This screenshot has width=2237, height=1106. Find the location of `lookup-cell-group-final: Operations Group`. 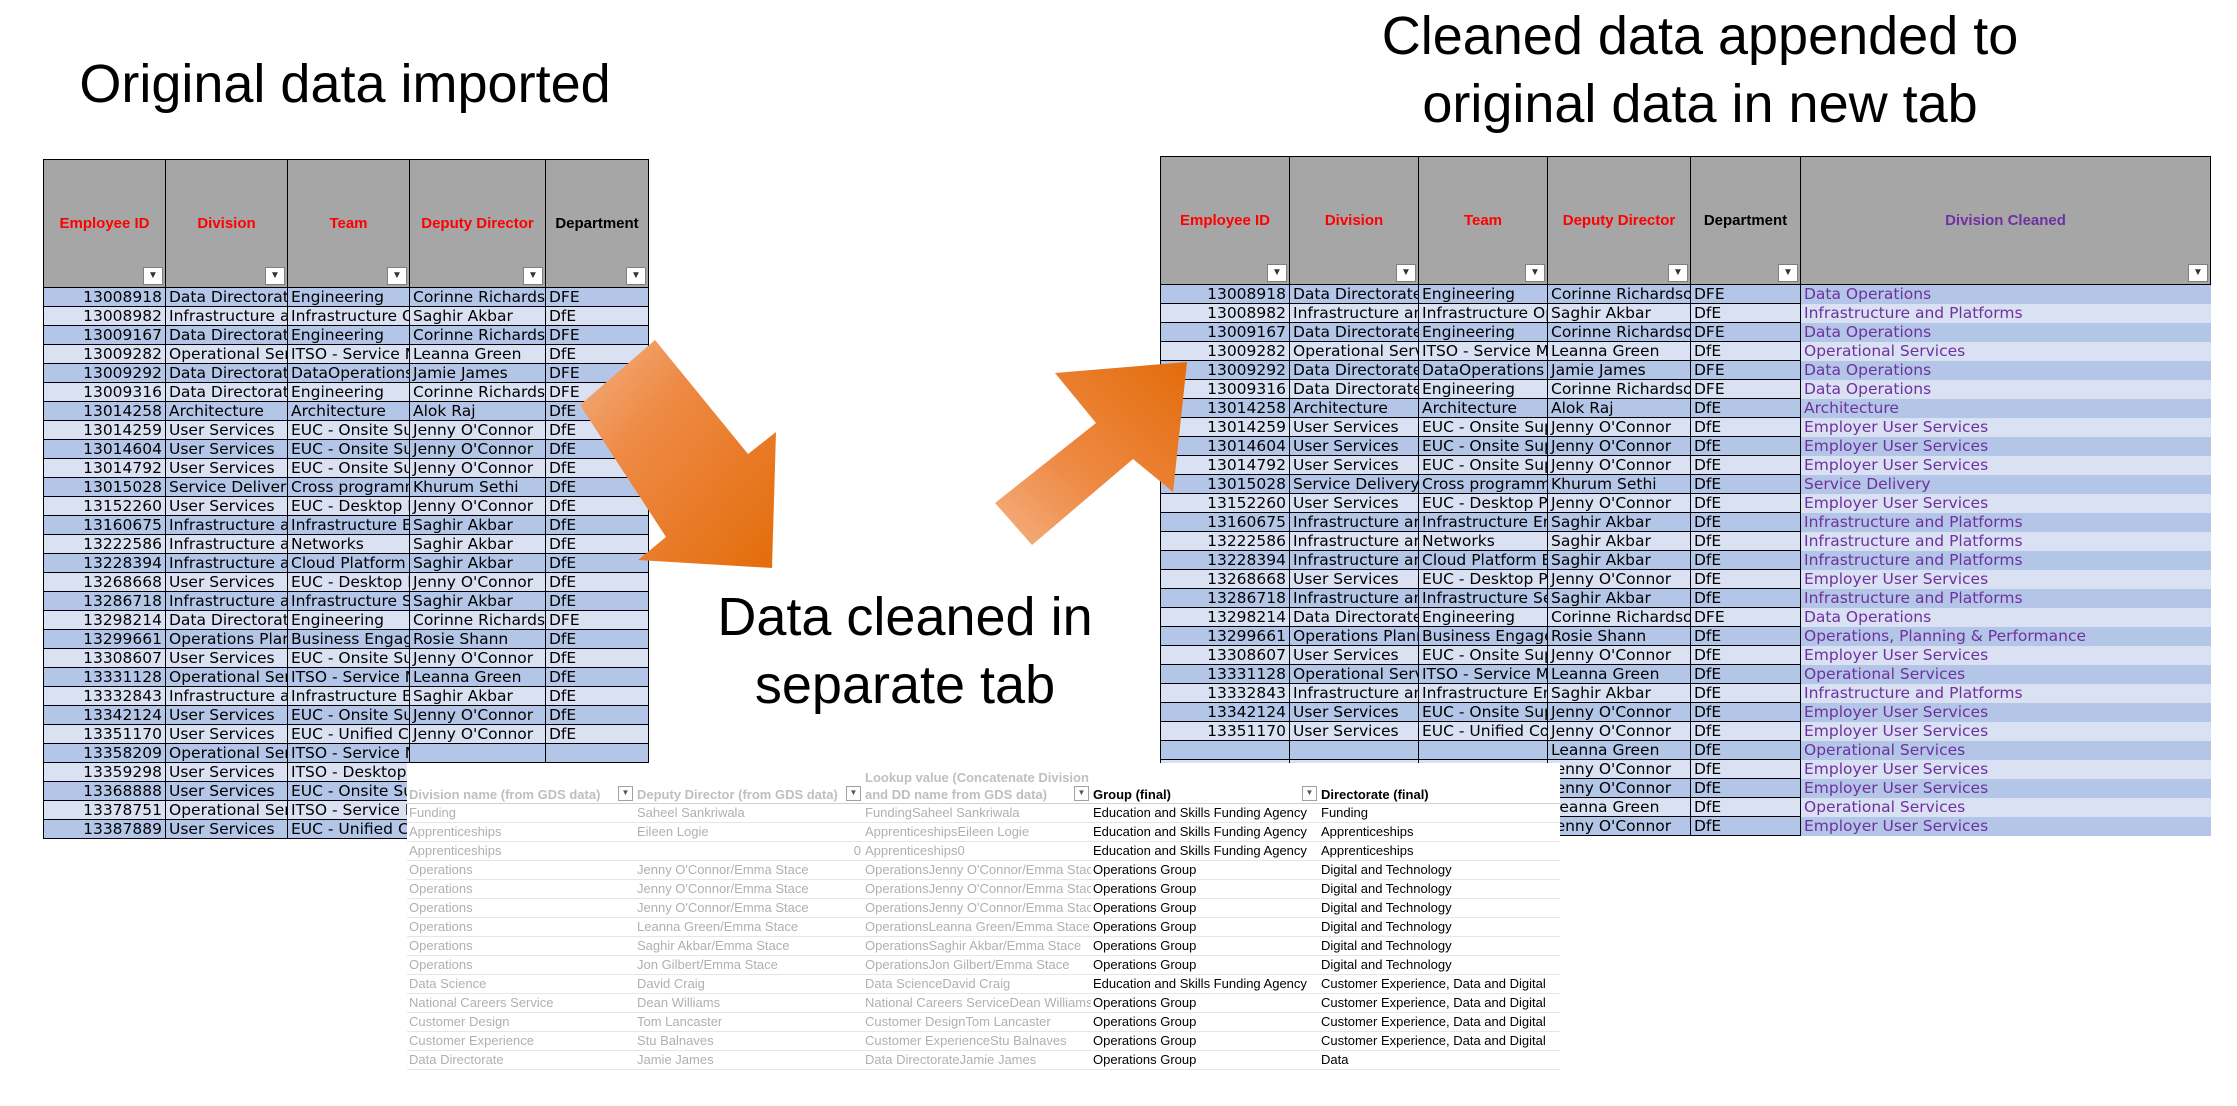

lookup-cell-group-final: Operations Group is located at coordinates (1205, 1022).